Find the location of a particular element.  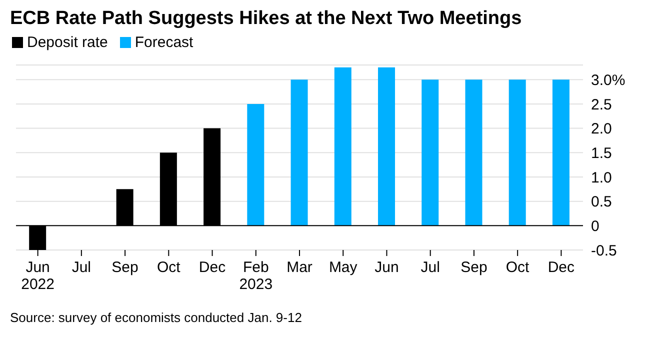

y-tick-label: 2.5 is located at coordinates (601, 105).